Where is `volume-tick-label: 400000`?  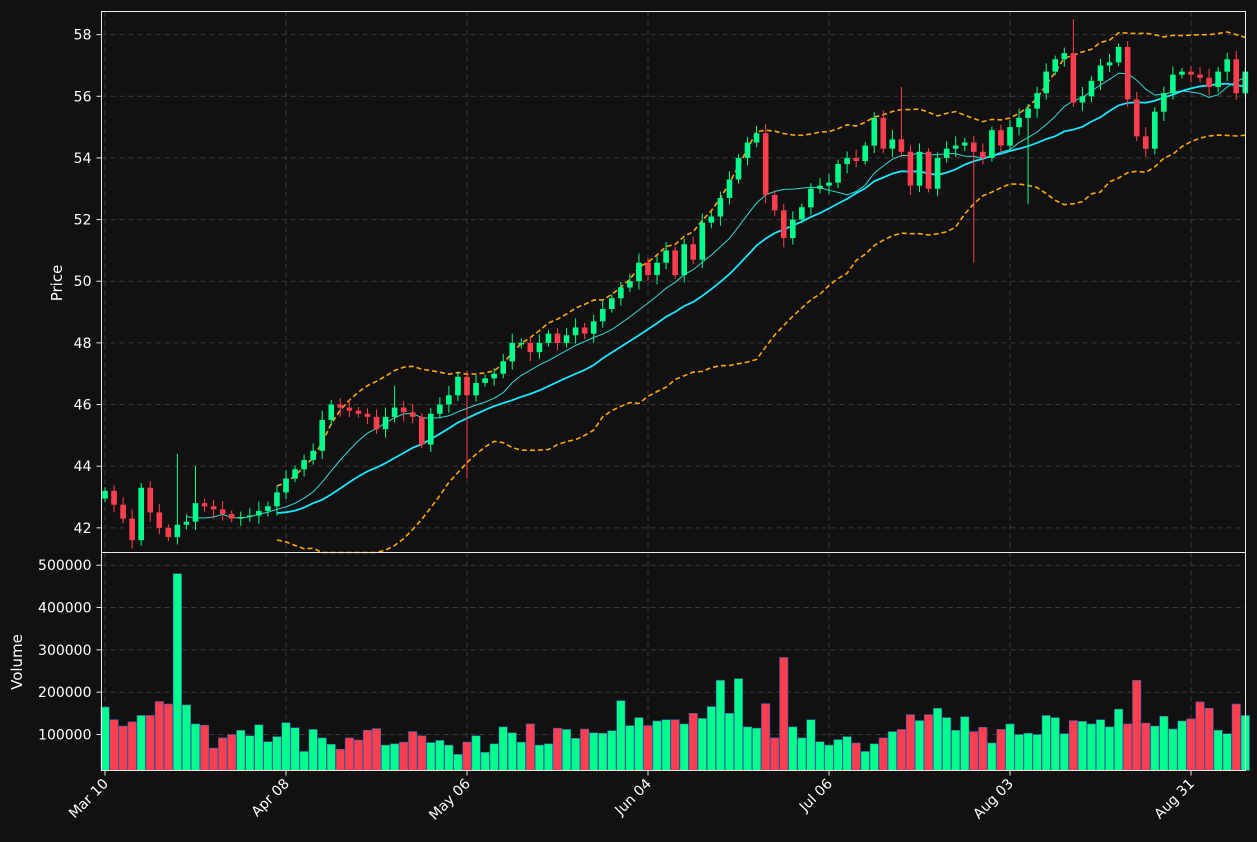
volume-tick-label: 400000 is located at coordinates (64, 609).